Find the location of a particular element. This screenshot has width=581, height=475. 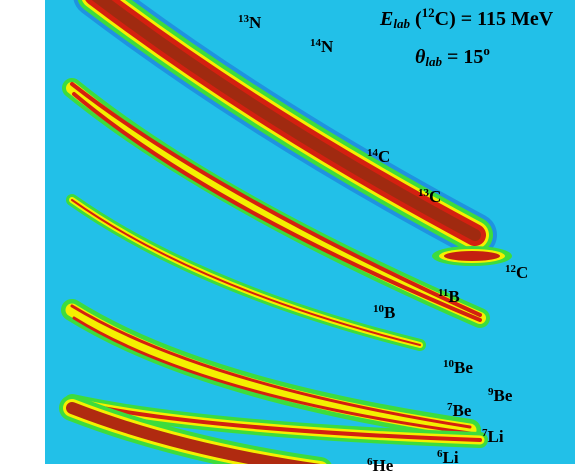

isotope-label: 7Li is located at coordinates (493, 436).